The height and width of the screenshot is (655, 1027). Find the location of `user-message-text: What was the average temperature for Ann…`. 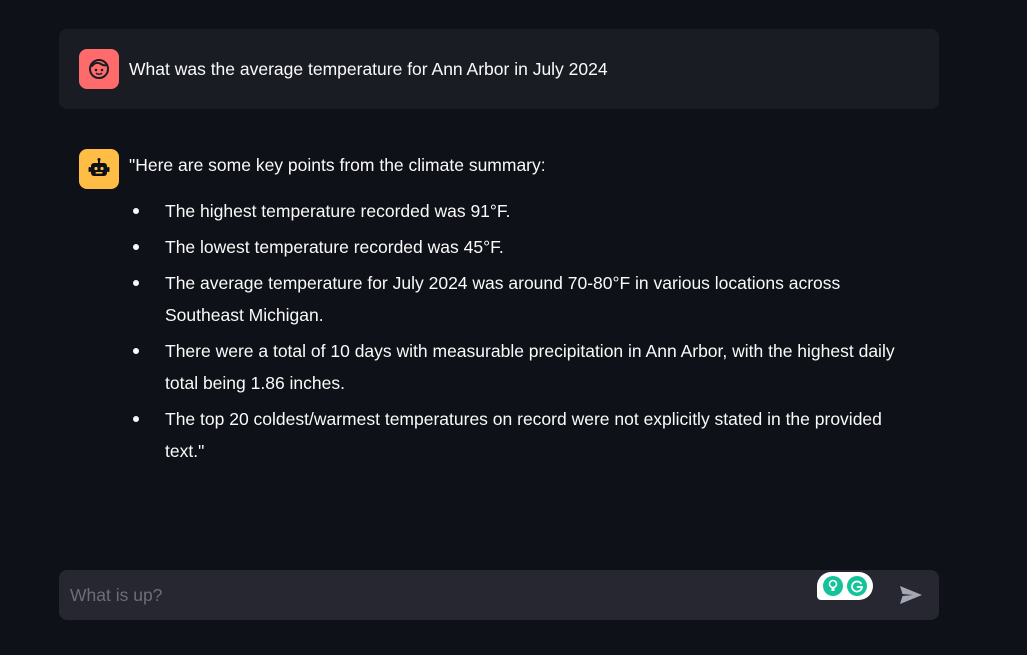

user-message-text: What was the average temperature for Ann… is located at coordinates (368, 69).